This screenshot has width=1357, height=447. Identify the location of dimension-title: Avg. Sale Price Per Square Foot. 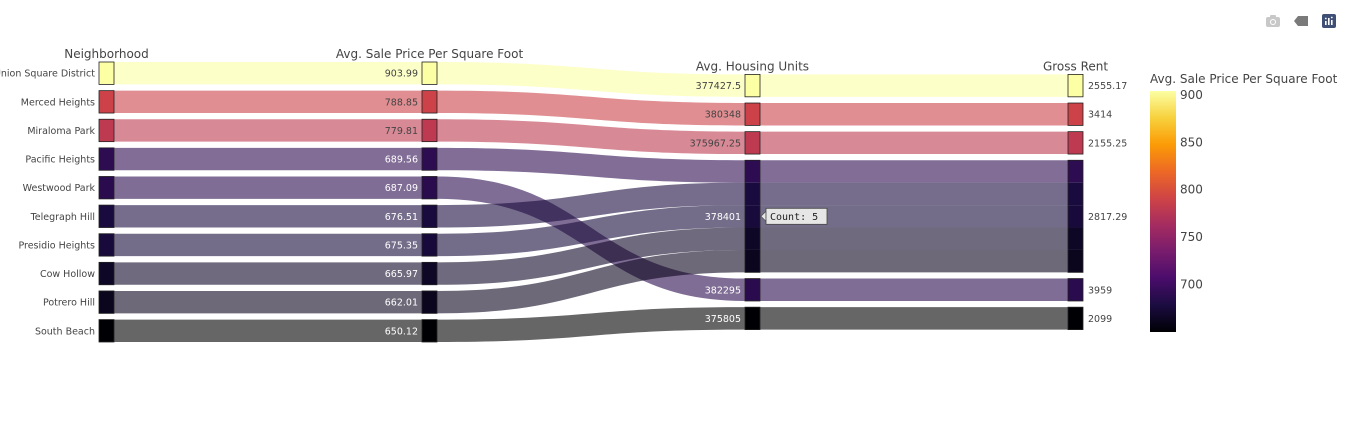
(430, 54).